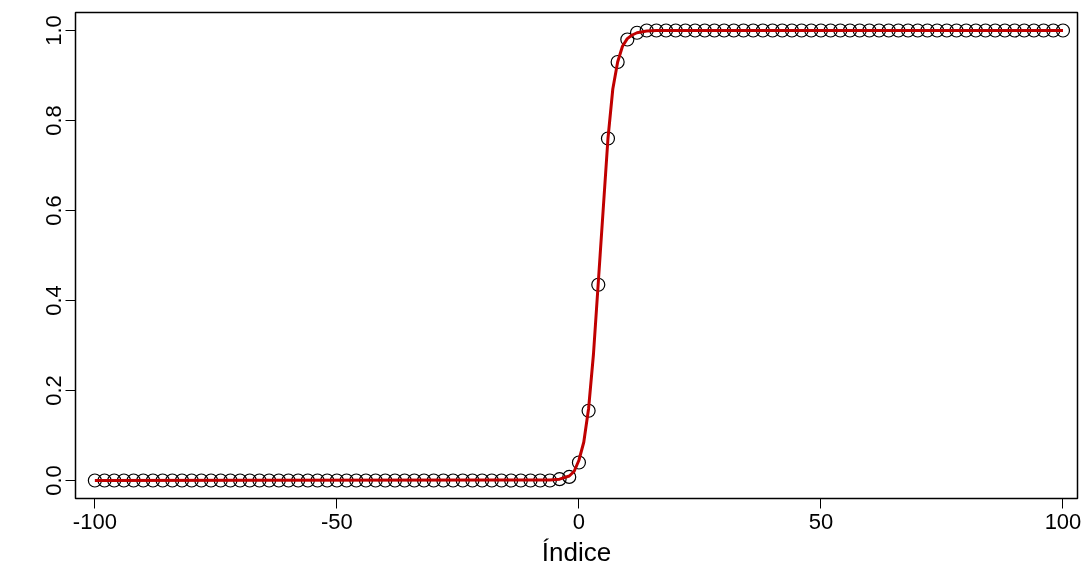  What do you see at coordinates (1062, 521) in the screenshot?
I see `x-tick-label: 100` at bounding box center [1062, 521].